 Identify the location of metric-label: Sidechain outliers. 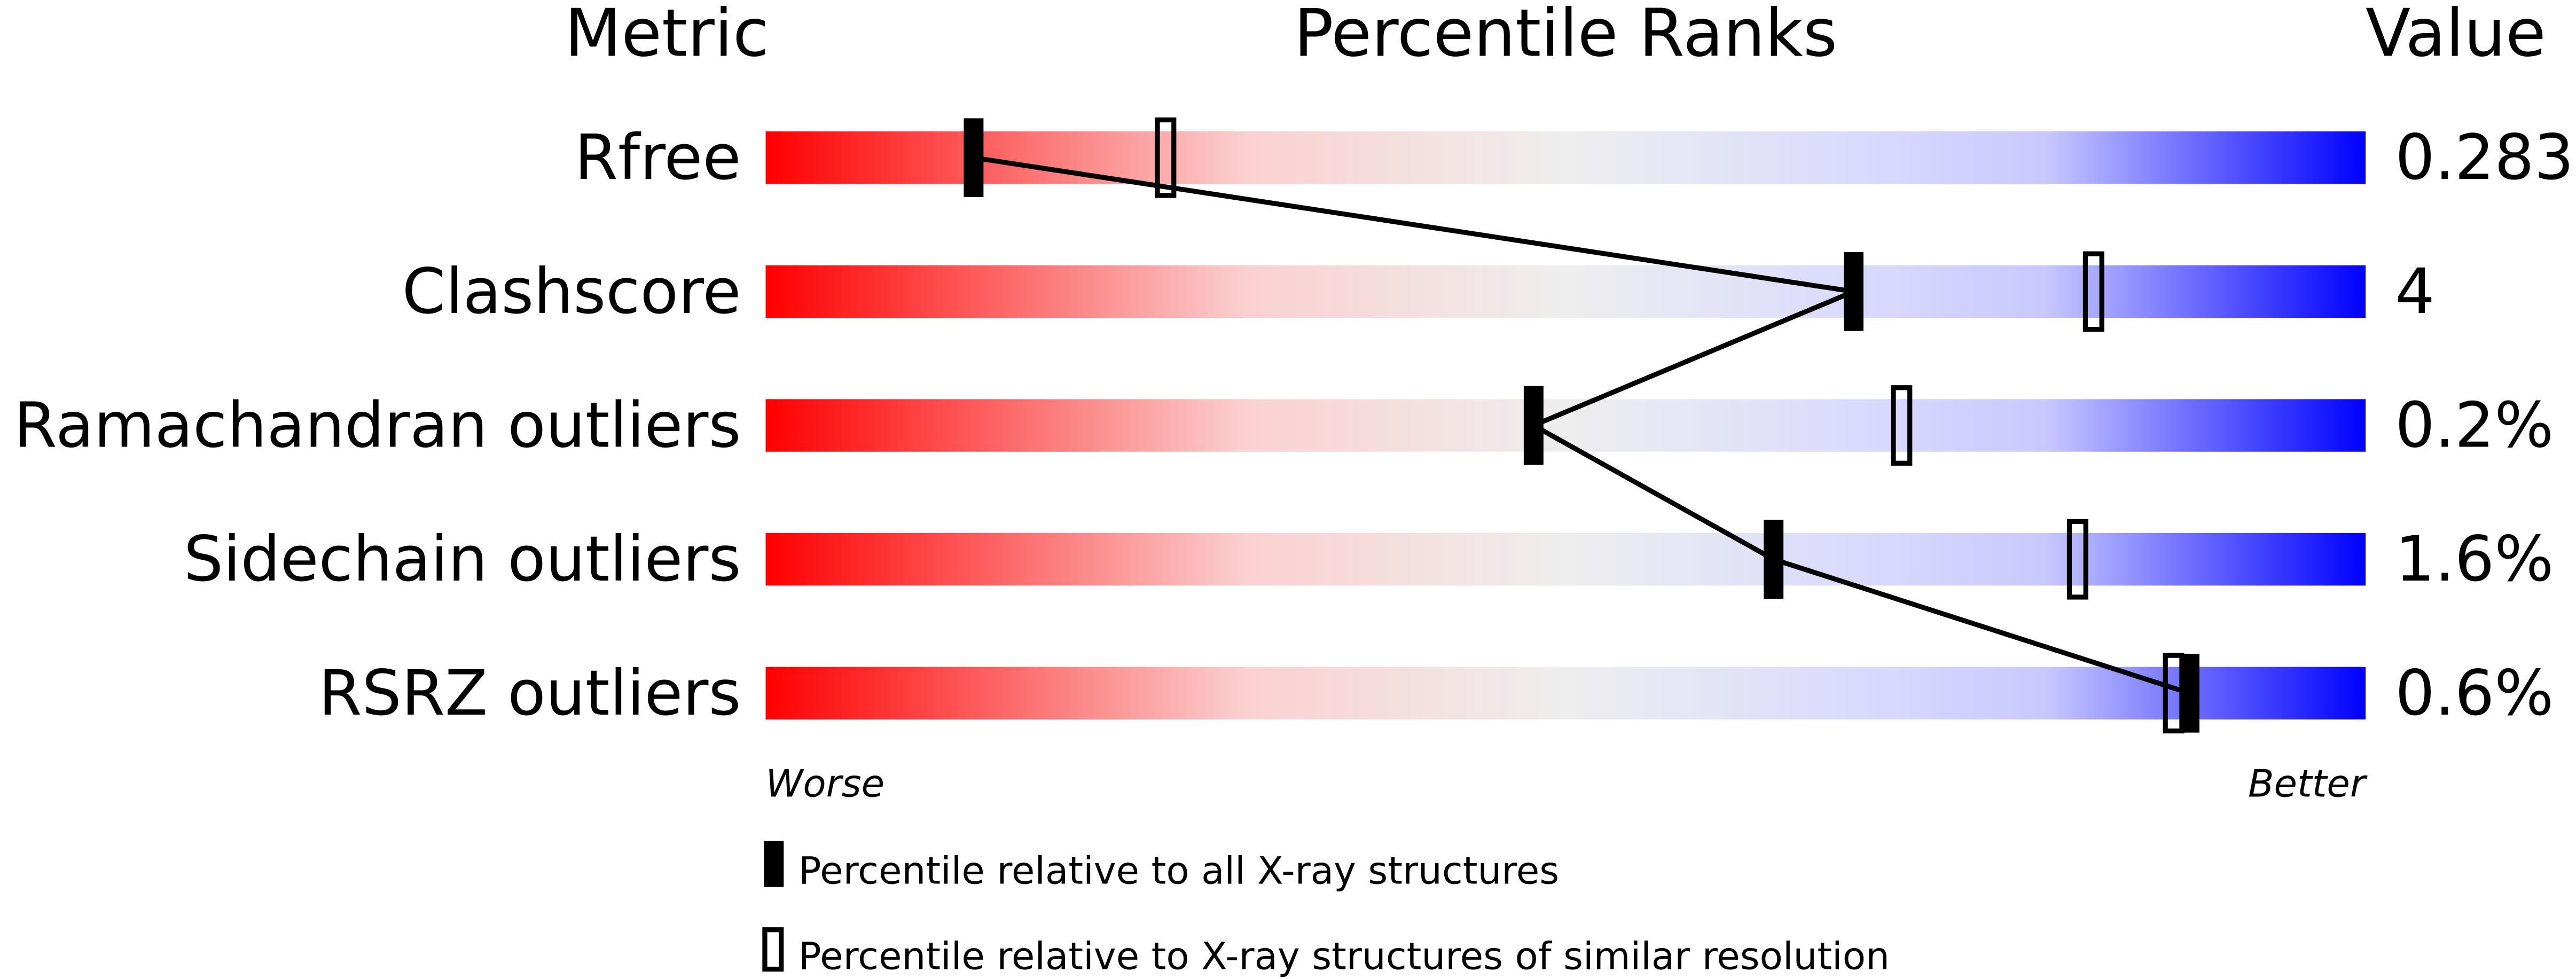
(462, 559).